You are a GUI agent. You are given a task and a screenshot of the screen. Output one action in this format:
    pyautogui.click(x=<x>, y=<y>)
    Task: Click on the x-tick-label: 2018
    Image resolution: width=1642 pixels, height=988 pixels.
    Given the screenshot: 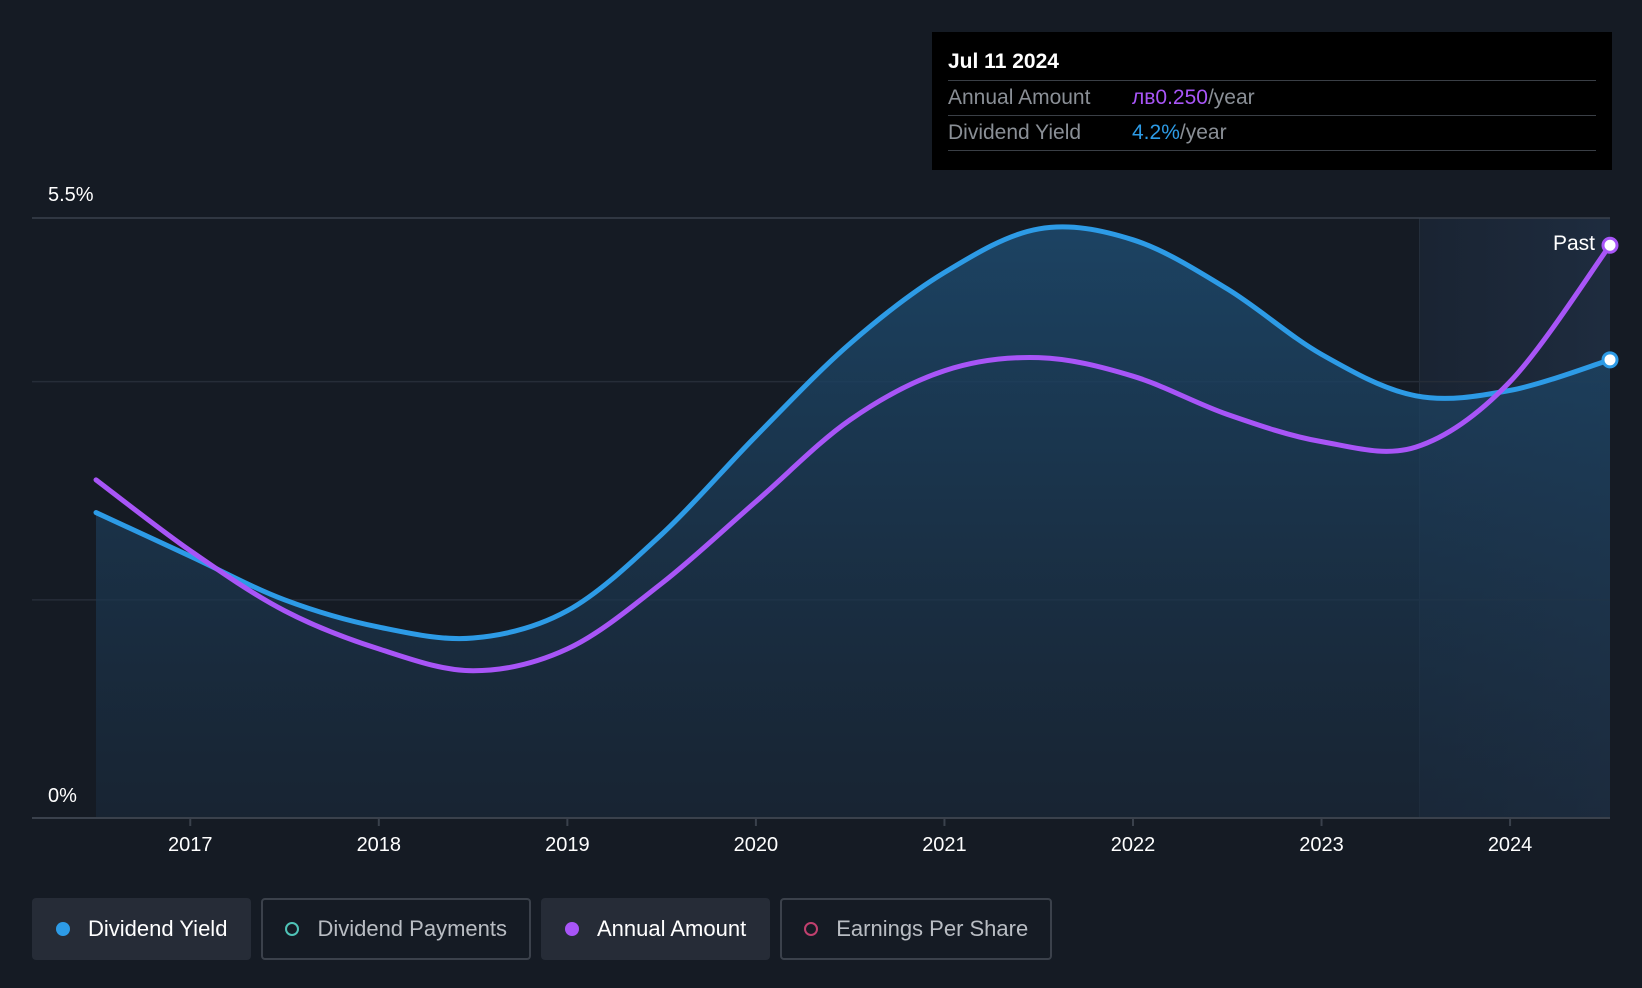 What is the action you would take?
    pyautogui.click(x=379, y=845)
    